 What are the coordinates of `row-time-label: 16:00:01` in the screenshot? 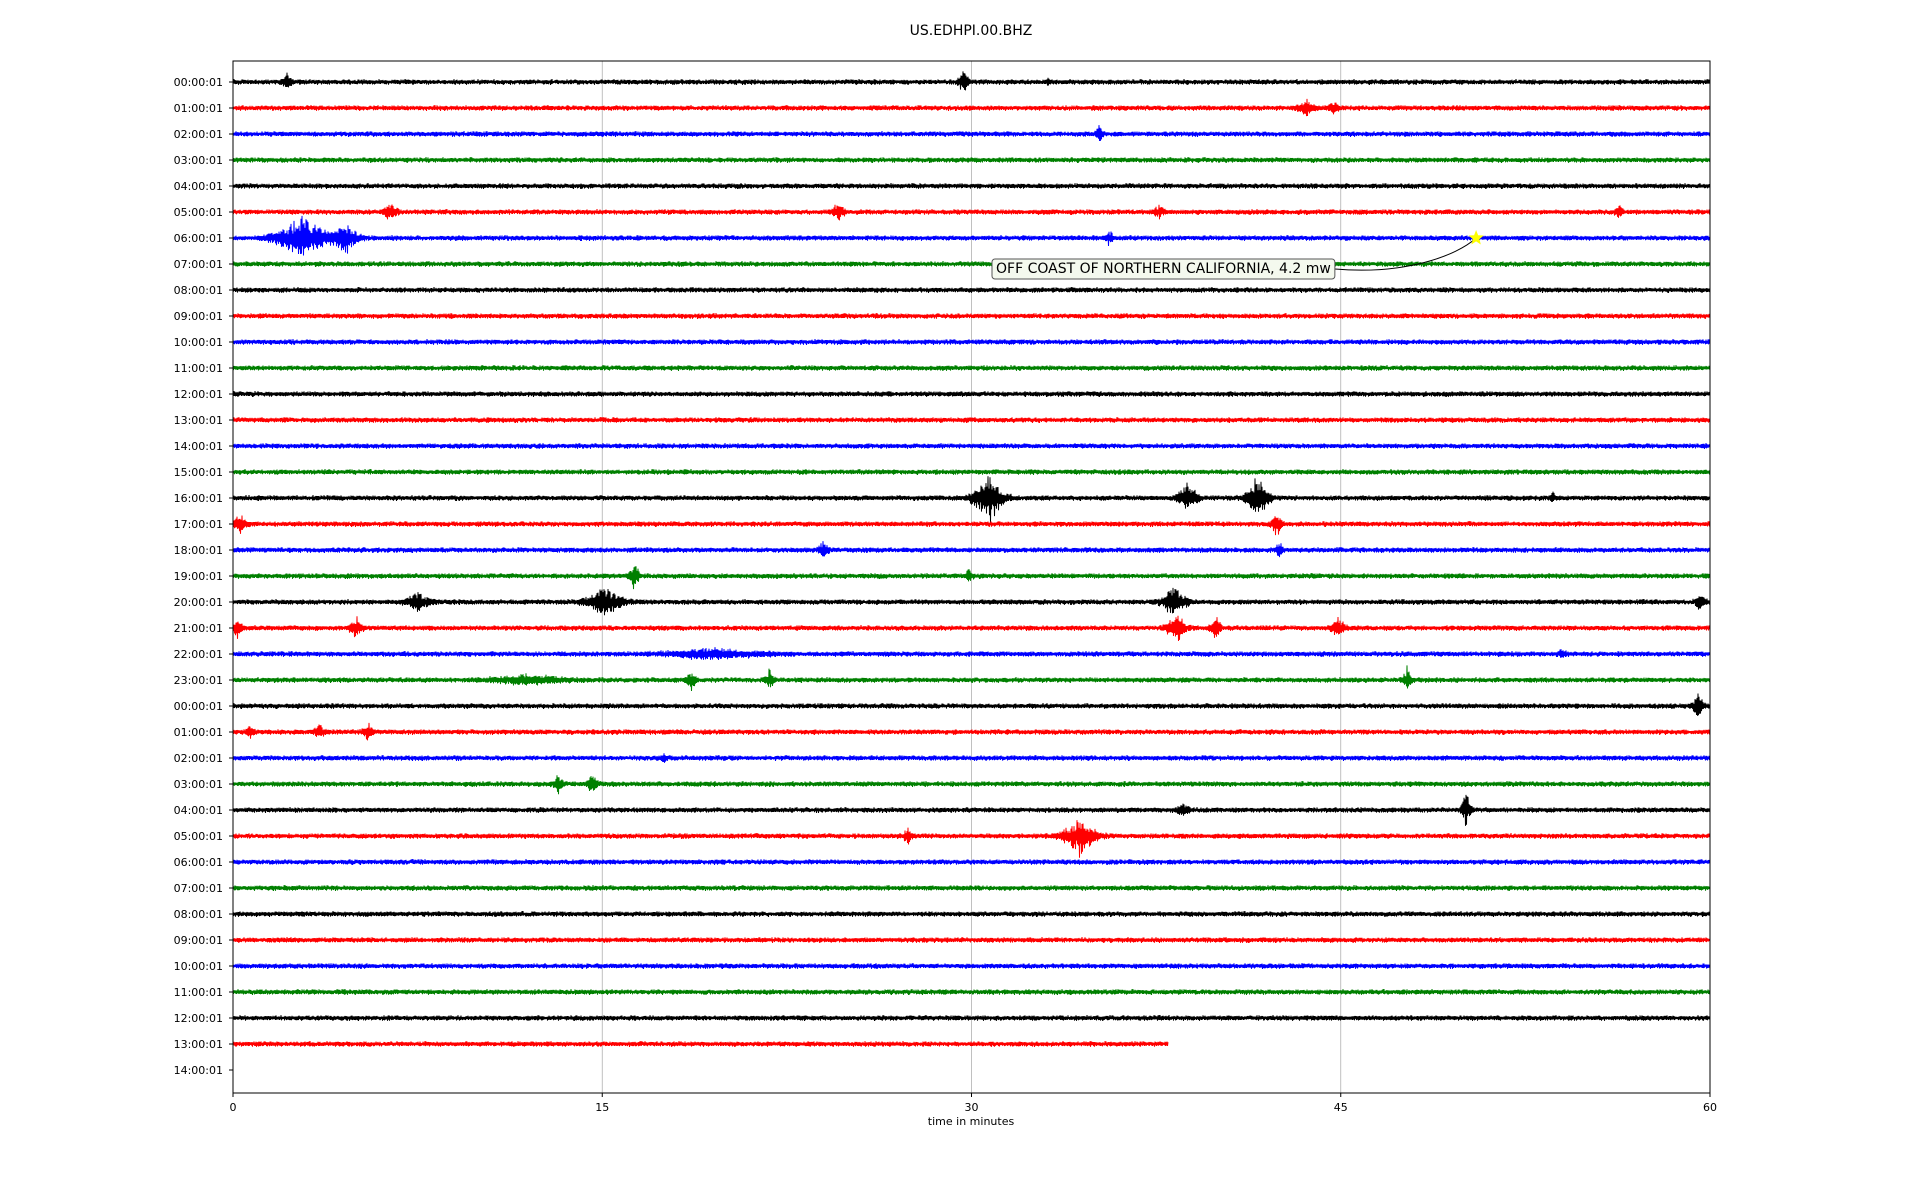 It's located at (198, 498).